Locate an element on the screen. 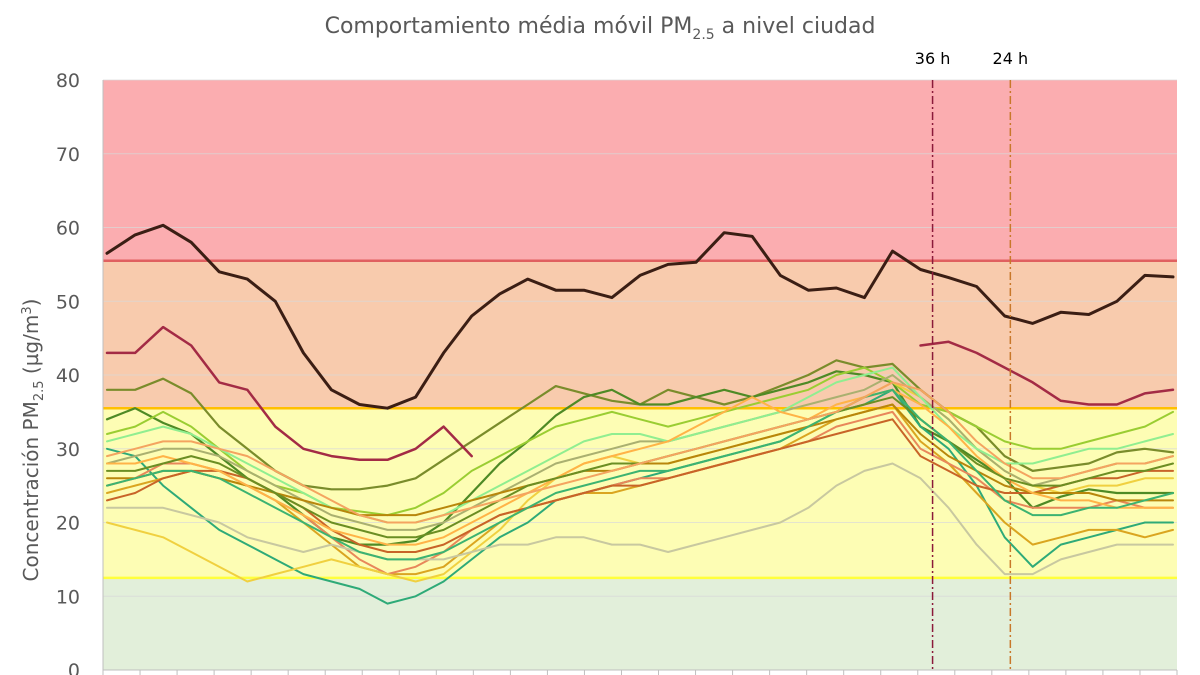  y-axis-label-subscript: 2.5 is located at coordinates (39, 390).